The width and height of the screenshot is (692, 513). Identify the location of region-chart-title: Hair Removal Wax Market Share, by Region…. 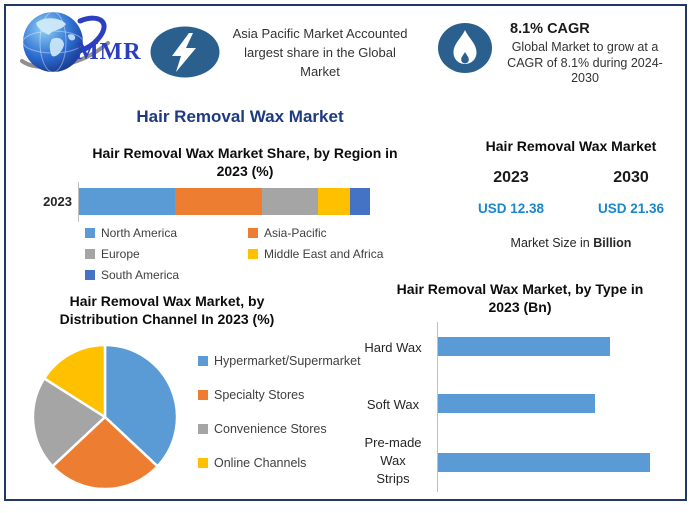
(245, 162).